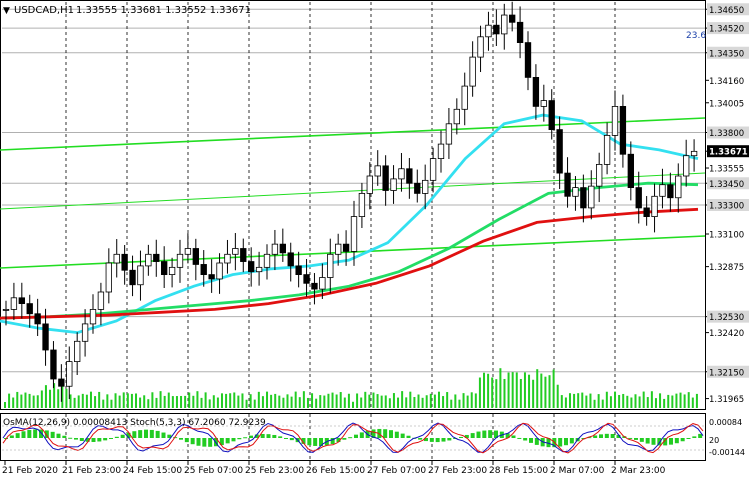 This screenshot has height=484, width=750. I want to click on price-tick-label: 1.33555, so click(726, 170).